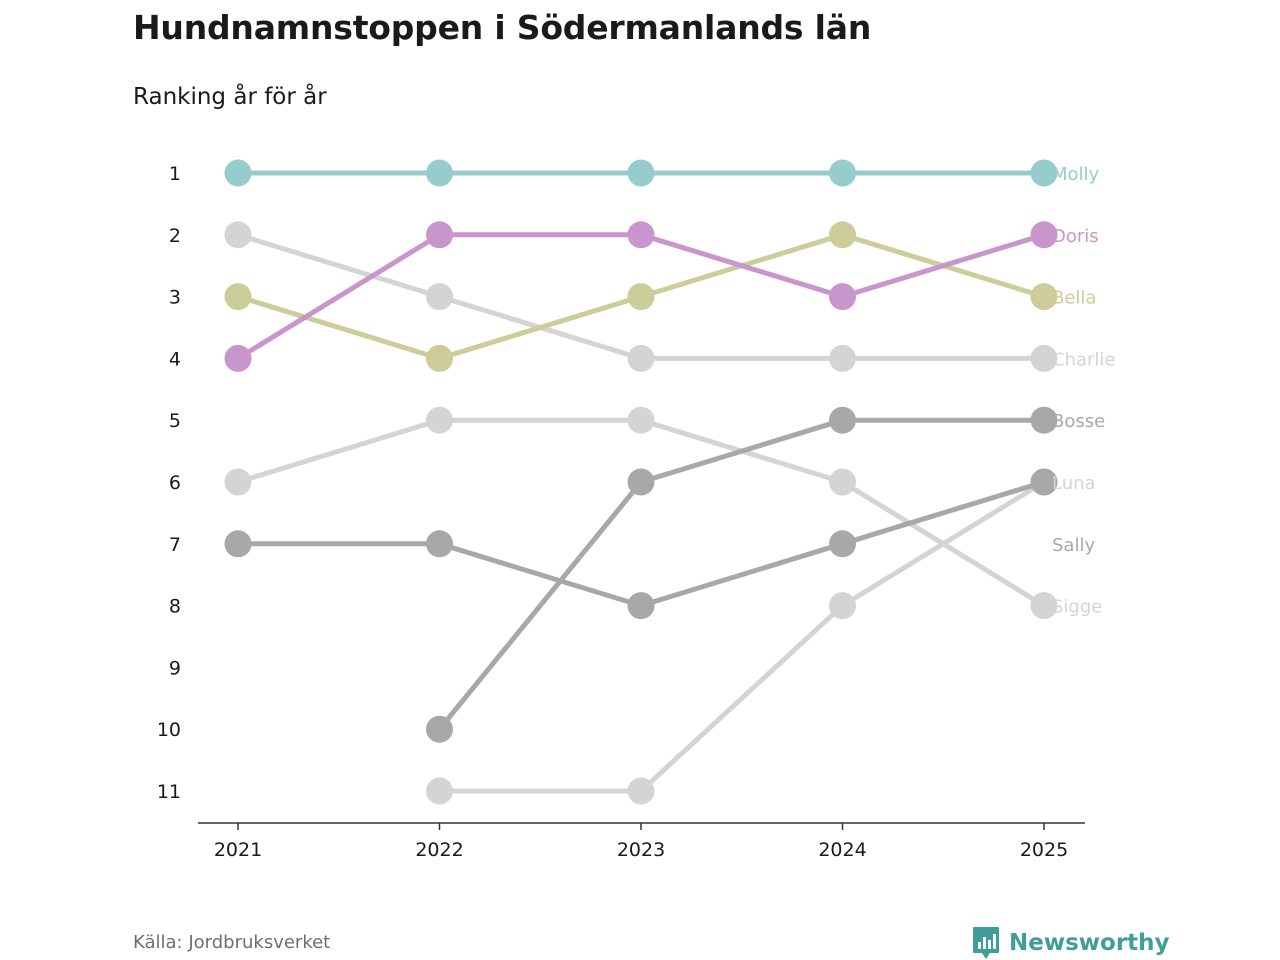 Image resolution: width=1280 pixels, height=960 pixels. I want to click on series-molly, so click(641, 173).